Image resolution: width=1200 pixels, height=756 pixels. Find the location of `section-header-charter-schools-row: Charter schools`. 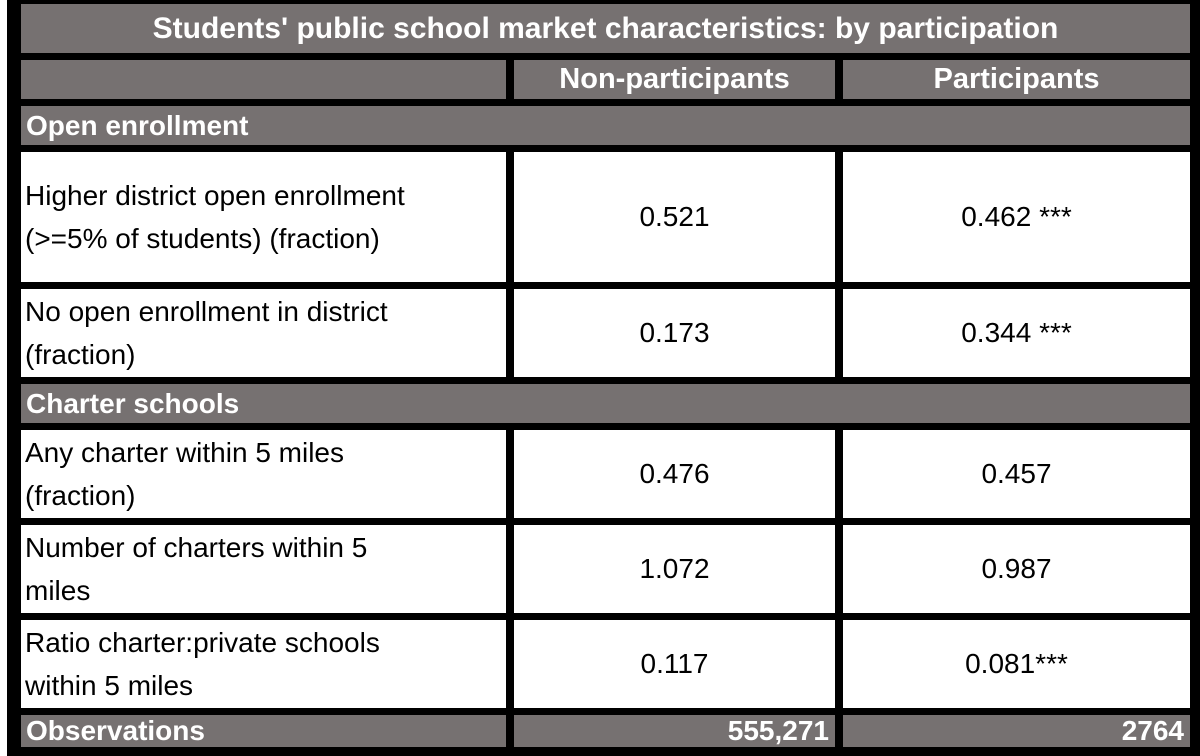

section-header-charter-schools-row: Charter schools is located at coordinates (605, 403).